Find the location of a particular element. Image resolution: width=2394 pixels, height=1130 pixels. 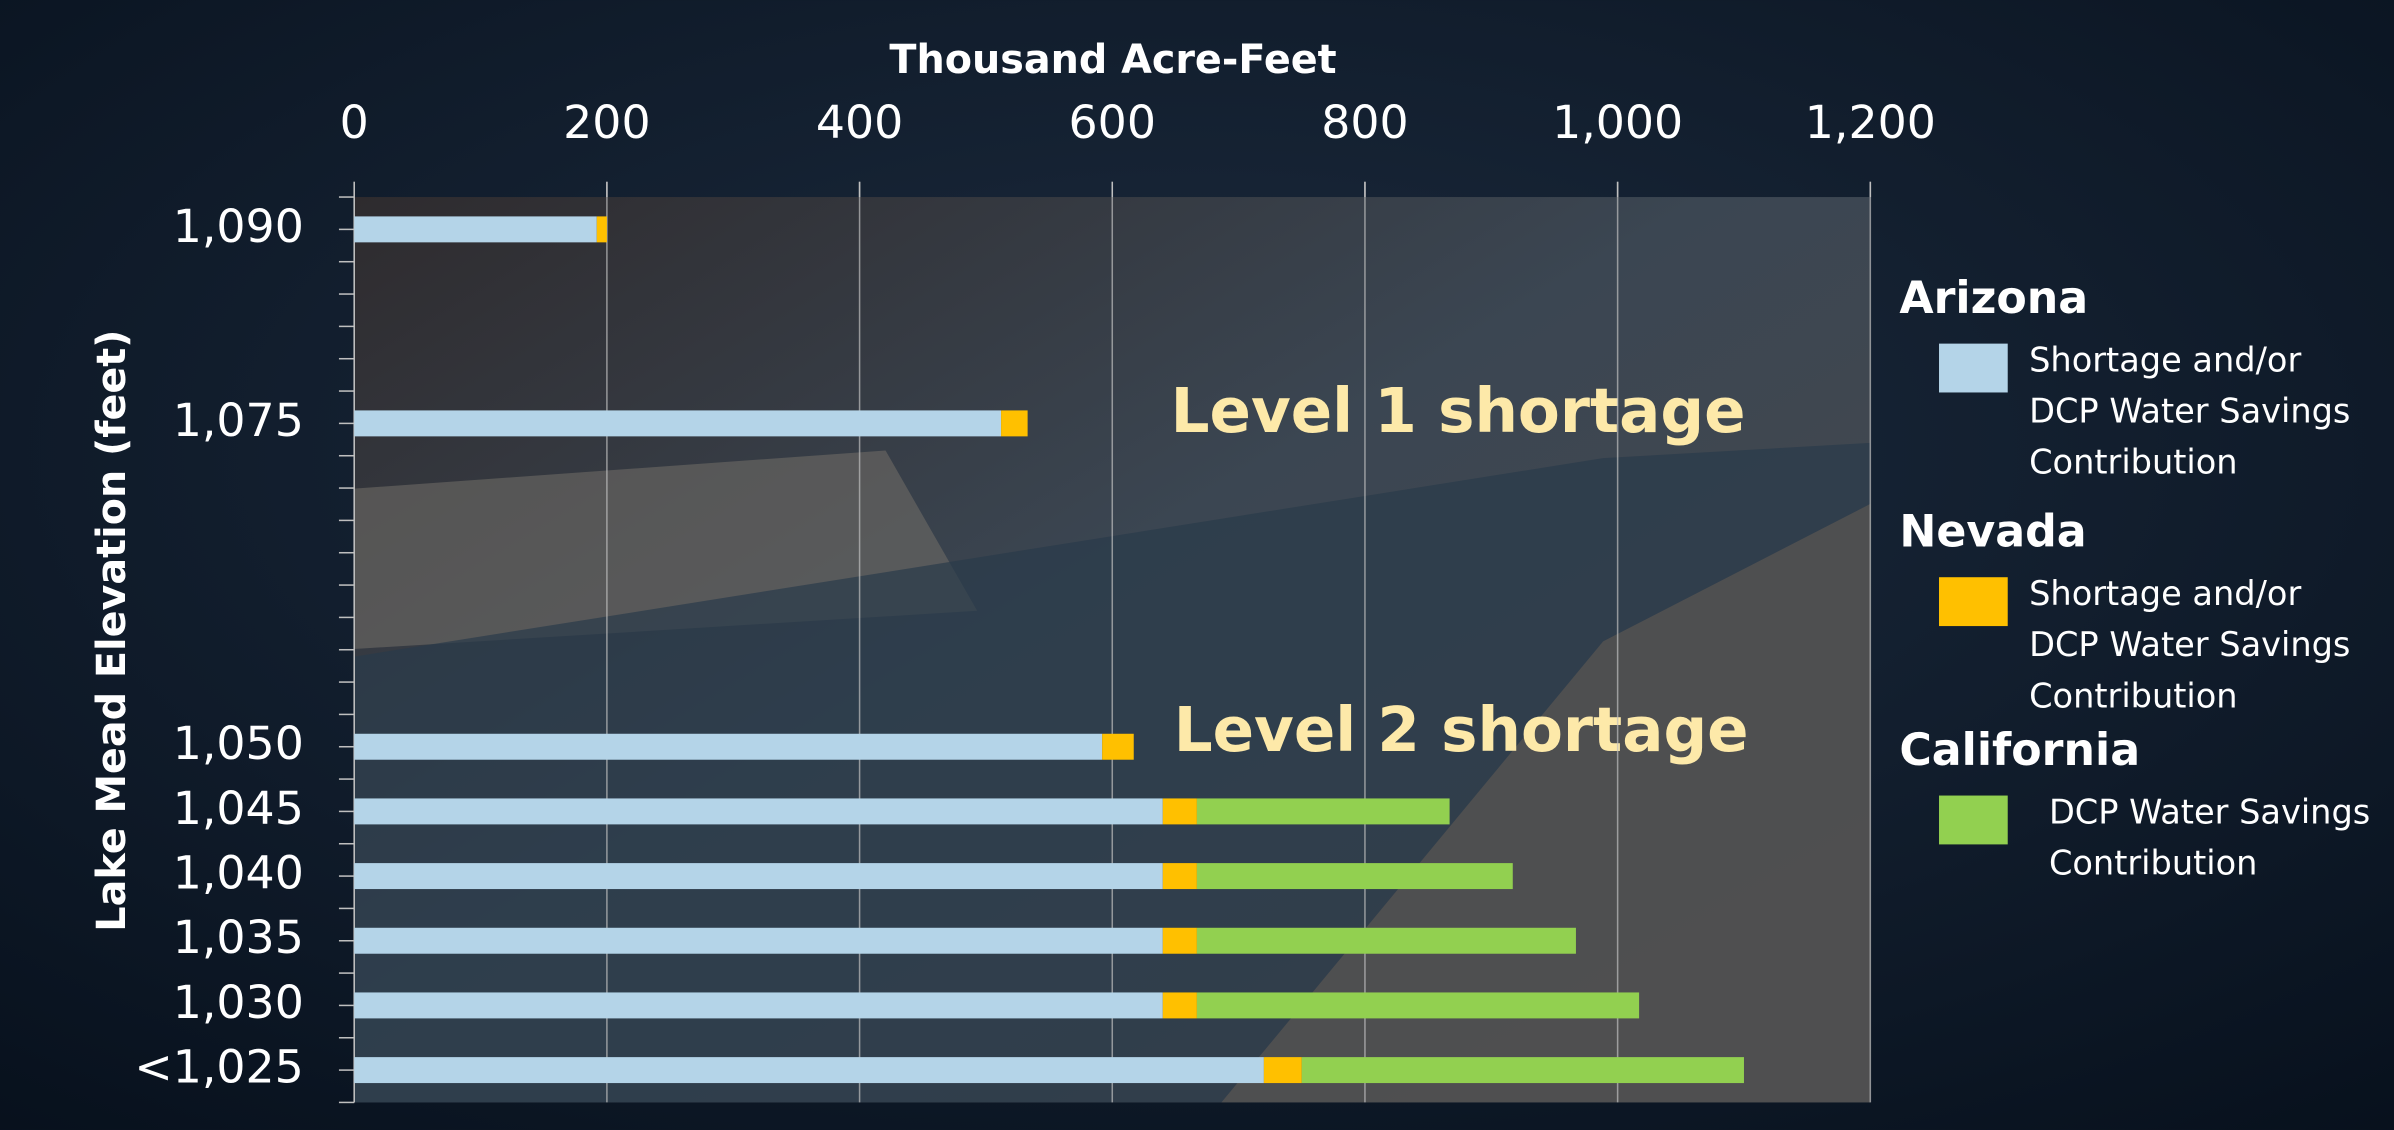

legend-heading: Arizona is located at coordinates (1993, 298).